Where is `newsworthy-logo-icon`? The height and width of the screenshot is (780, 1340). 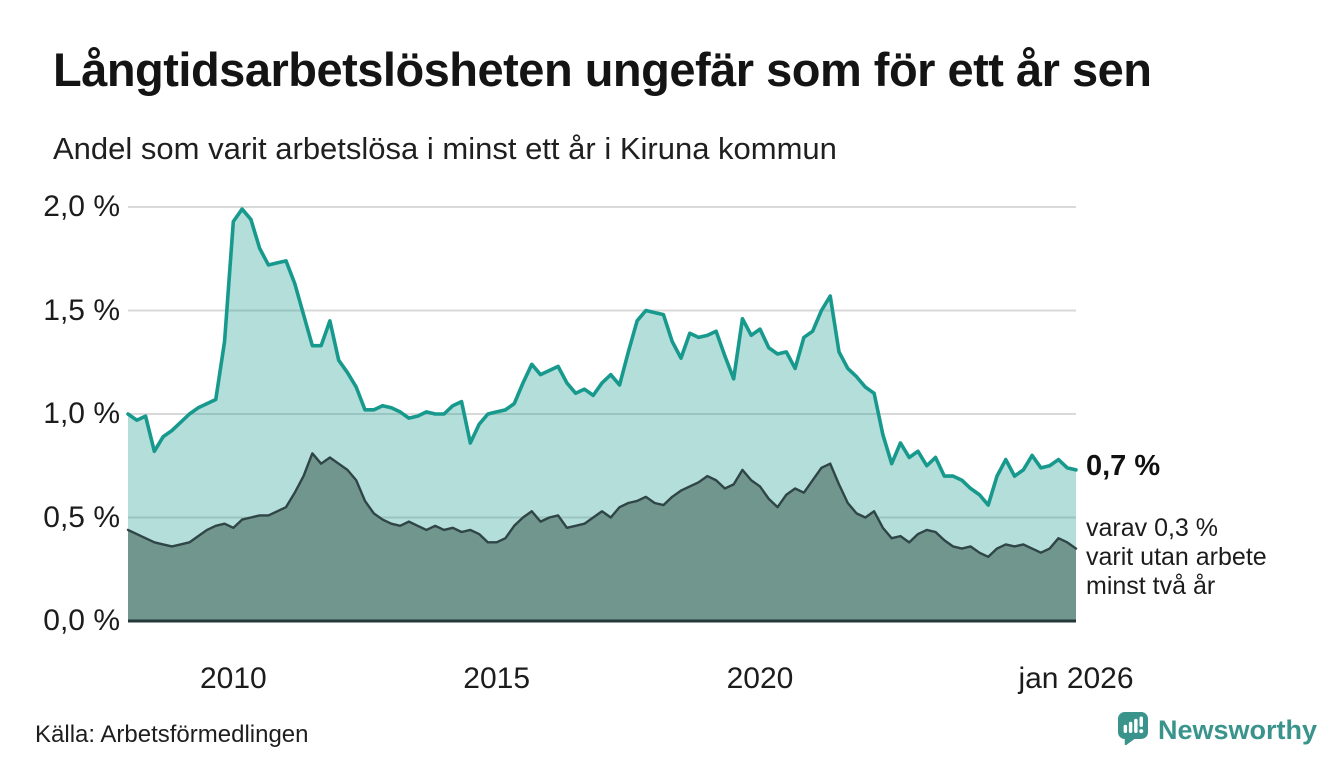 newsworthy-logo-icon is located at coordinates (1133, 728).